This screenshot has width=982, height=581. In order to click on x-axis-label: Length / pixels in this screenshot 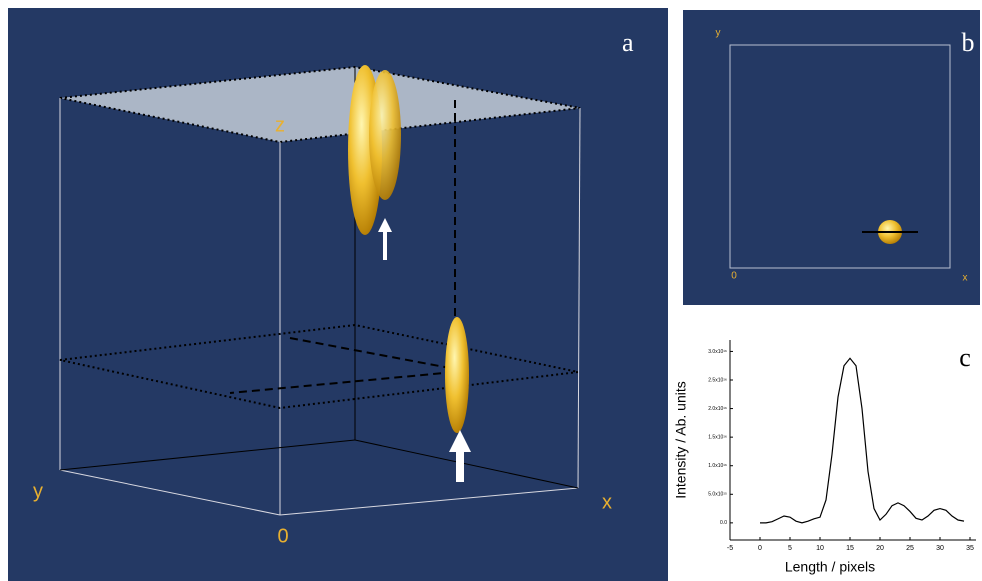, I will do `click(830, 567)`.